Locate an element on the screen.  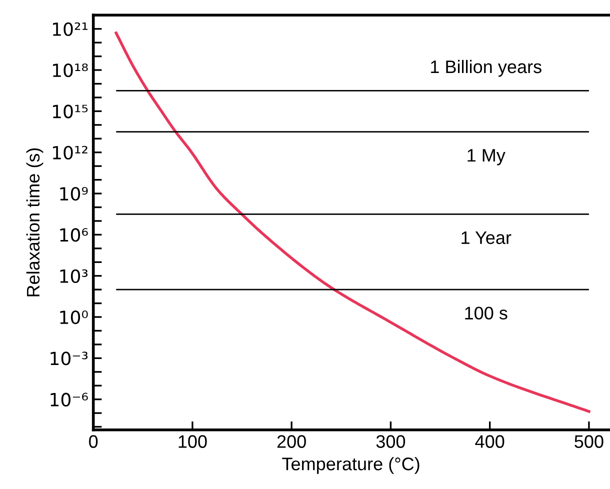
x-tick-label: 200 is located at coordinates (291, 441).